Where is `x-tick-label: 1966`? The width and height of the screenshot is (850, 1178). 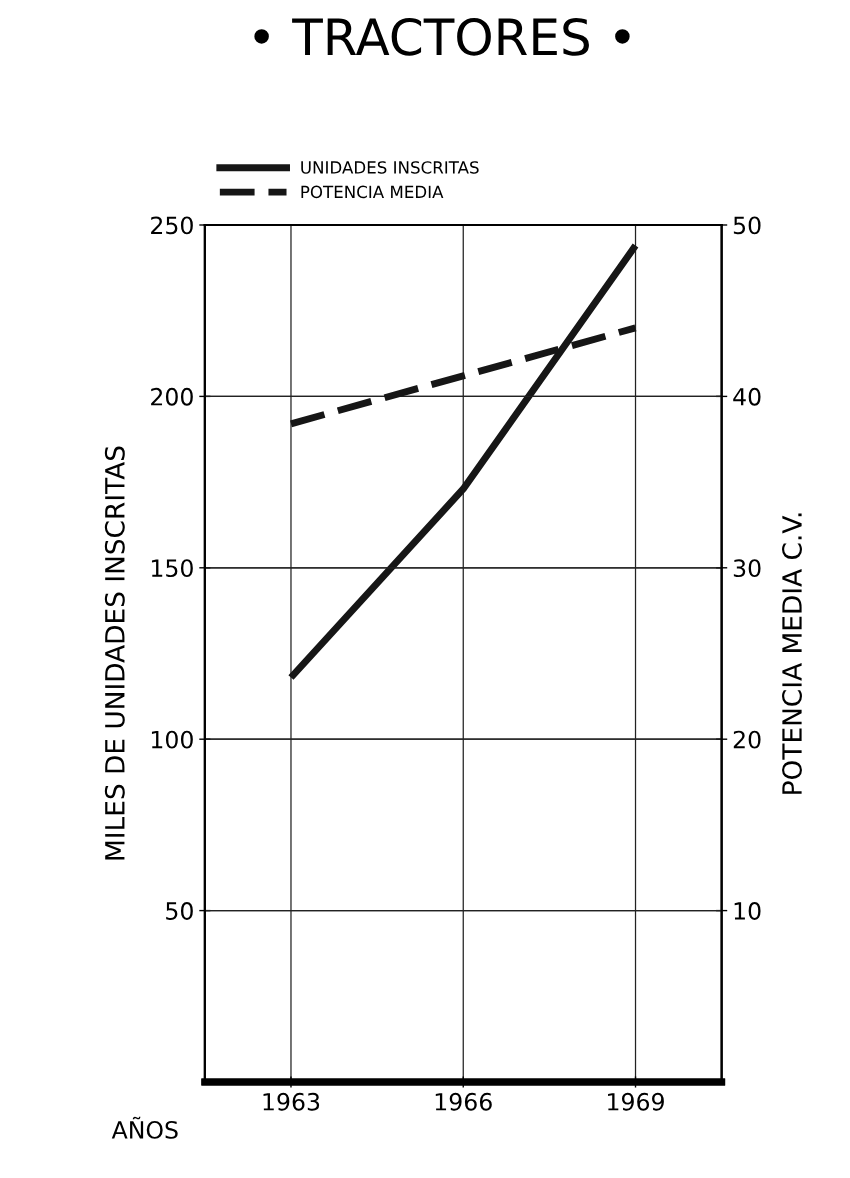 x-tick-label: 1966 is located at coordinates (463, 1101).